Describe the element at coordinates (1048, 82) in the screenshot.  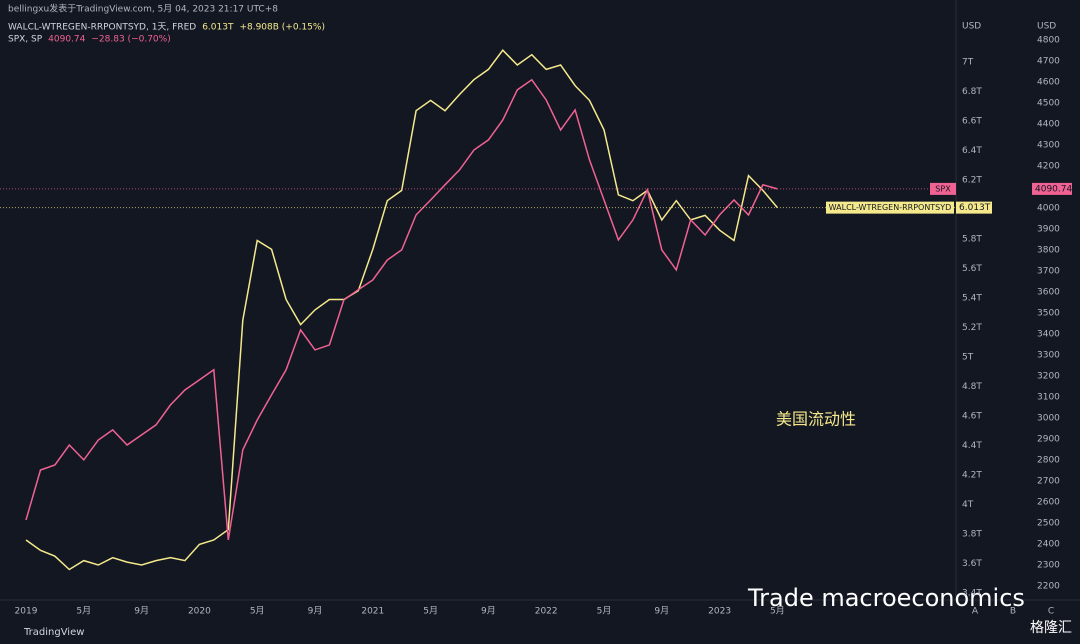
I see `y2-tick-label: 4600` at that location.